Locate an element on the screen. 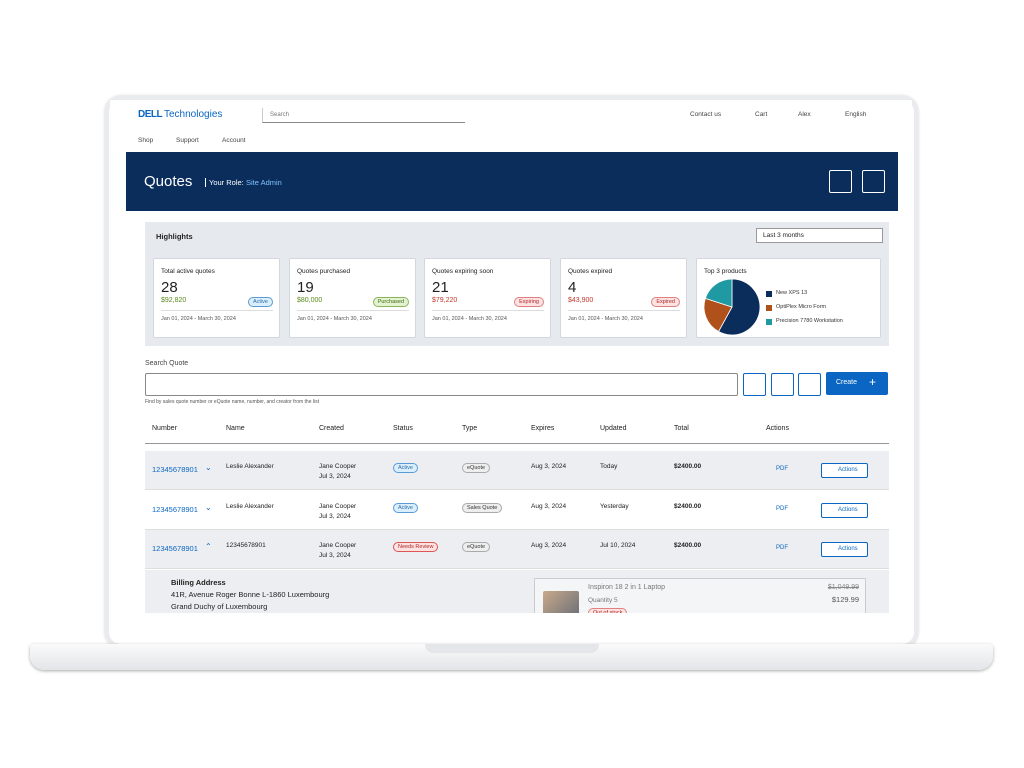 Image resolution: width=1024 pixels, height=768 pixels. column-header: Expires is located at coordinates (543, 428).